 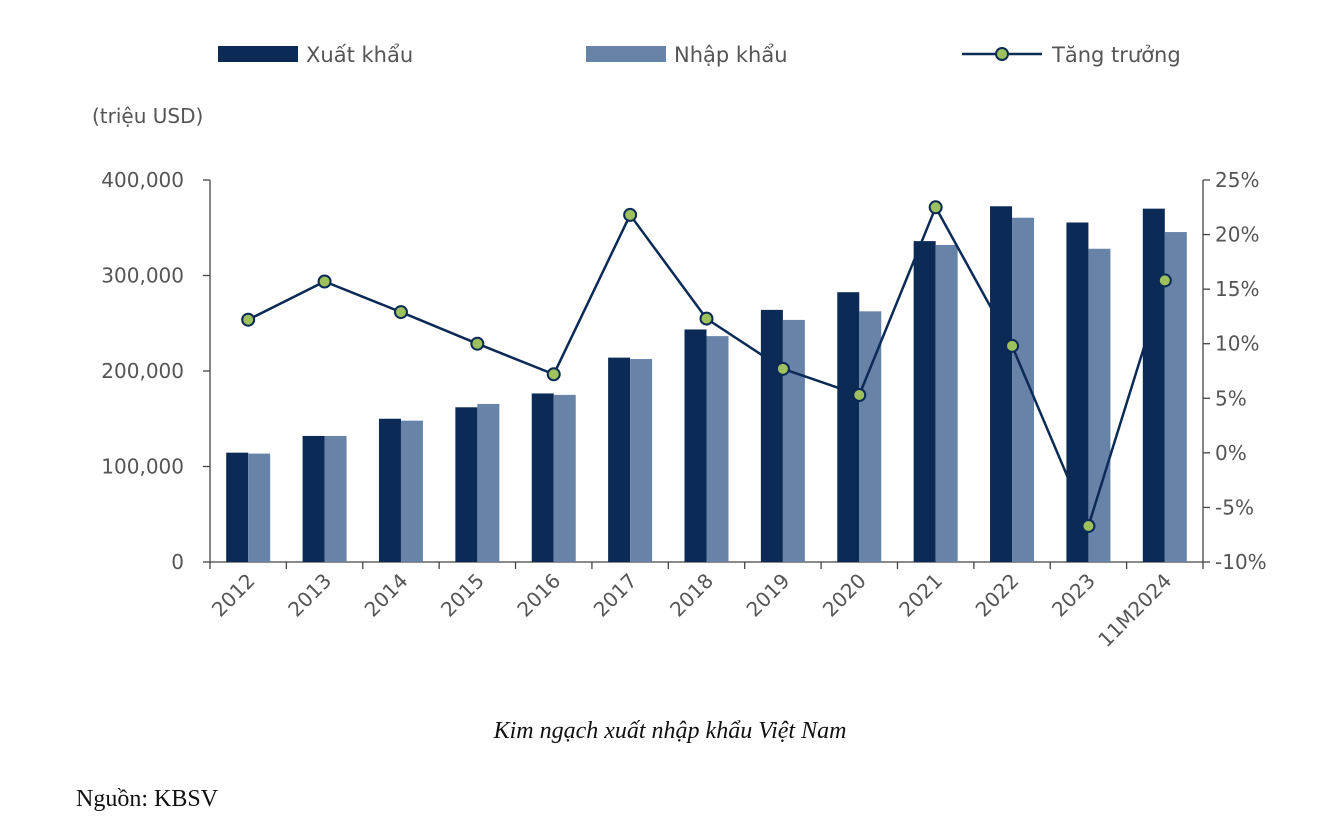 I want to click on x-tick-label: 2018, so click(x=691, y=595).